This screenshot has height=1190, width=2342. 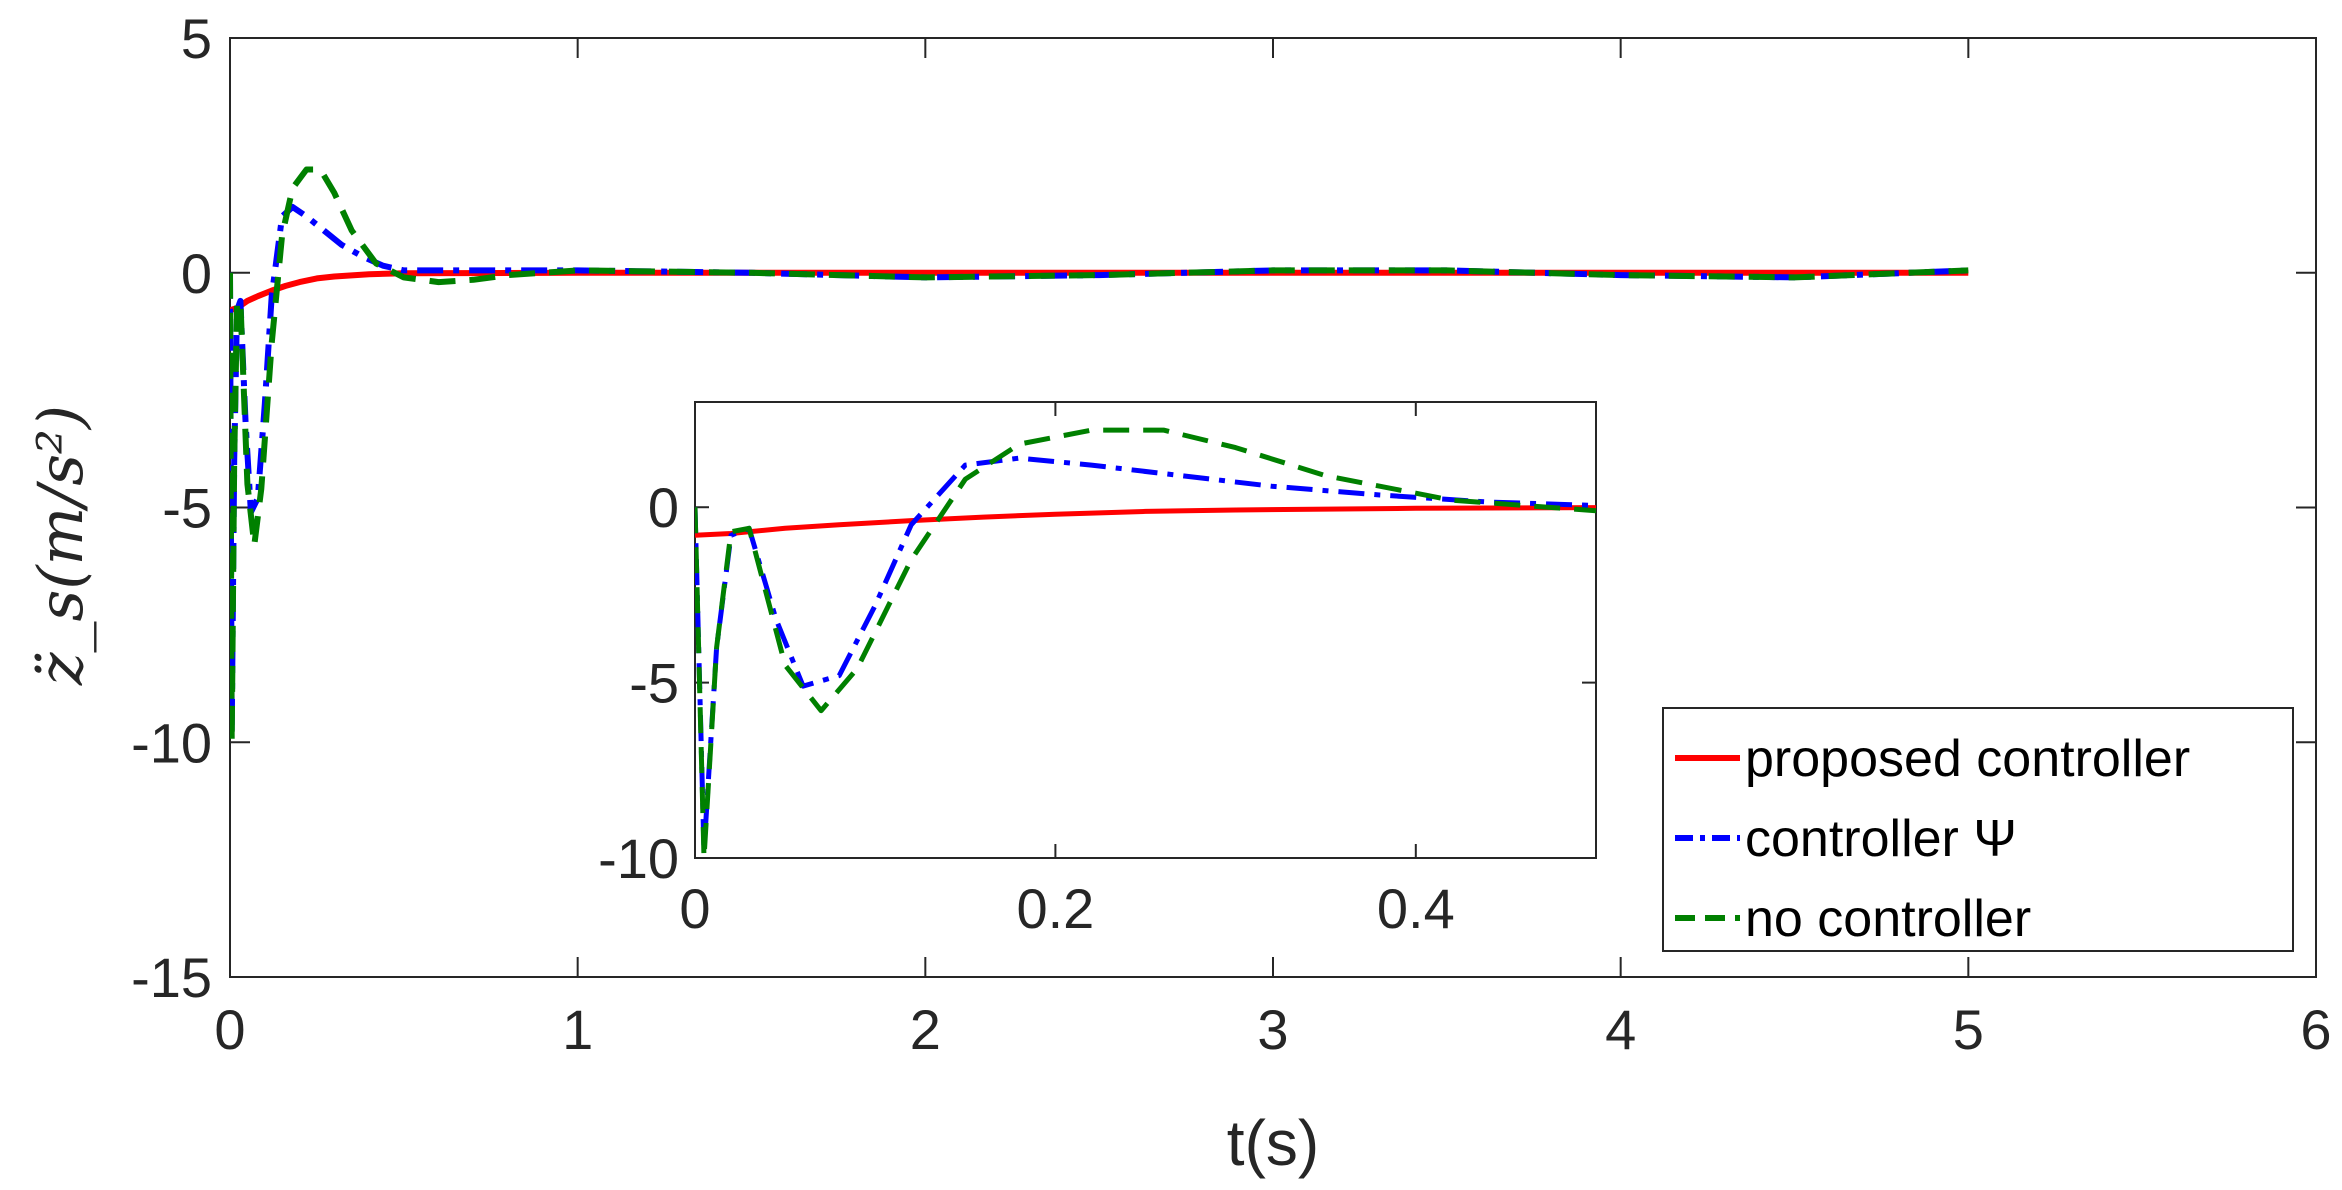 What do you see at coordinates (187, 508) in the screenshot?
I see `main-y-tick-label: -5` at bounding box center [187, 508].